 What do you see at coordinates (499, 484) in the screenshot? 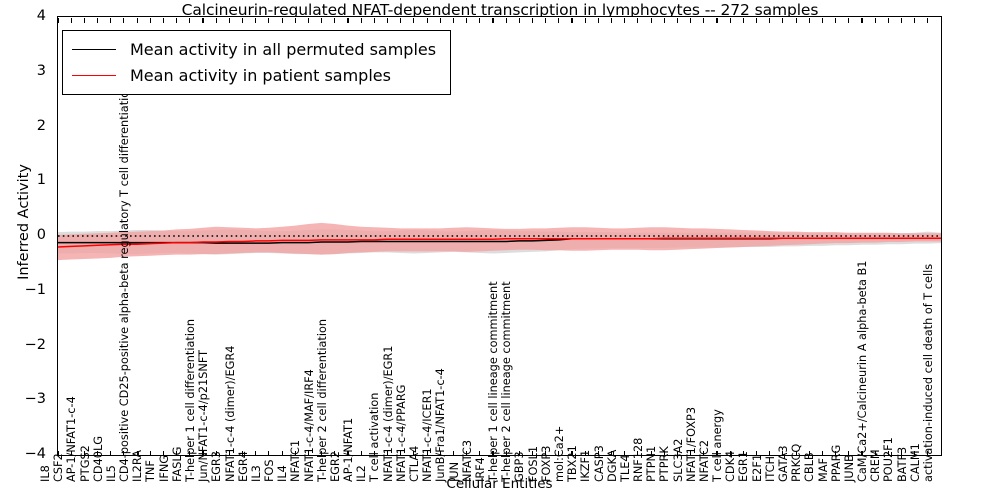
I see `x-axis-label: Cellular Entities` at bounding box center [499, 484].